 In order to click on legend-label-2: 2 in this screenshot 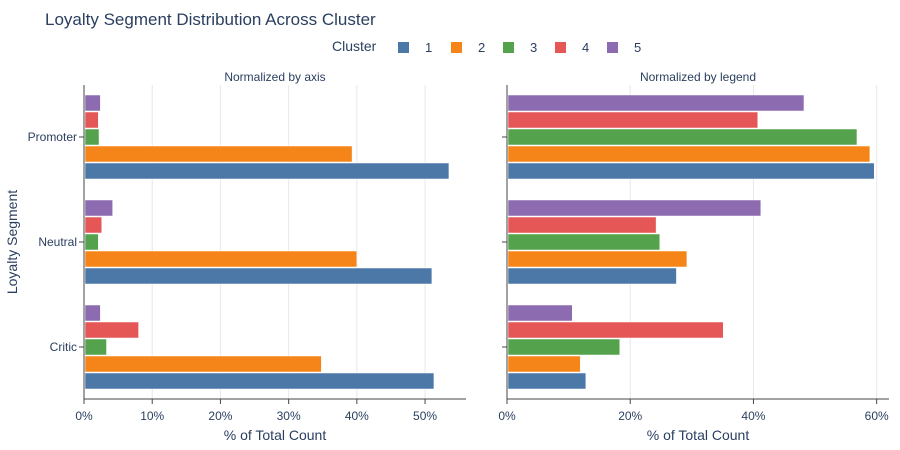, I will do `click(481, 47)`.